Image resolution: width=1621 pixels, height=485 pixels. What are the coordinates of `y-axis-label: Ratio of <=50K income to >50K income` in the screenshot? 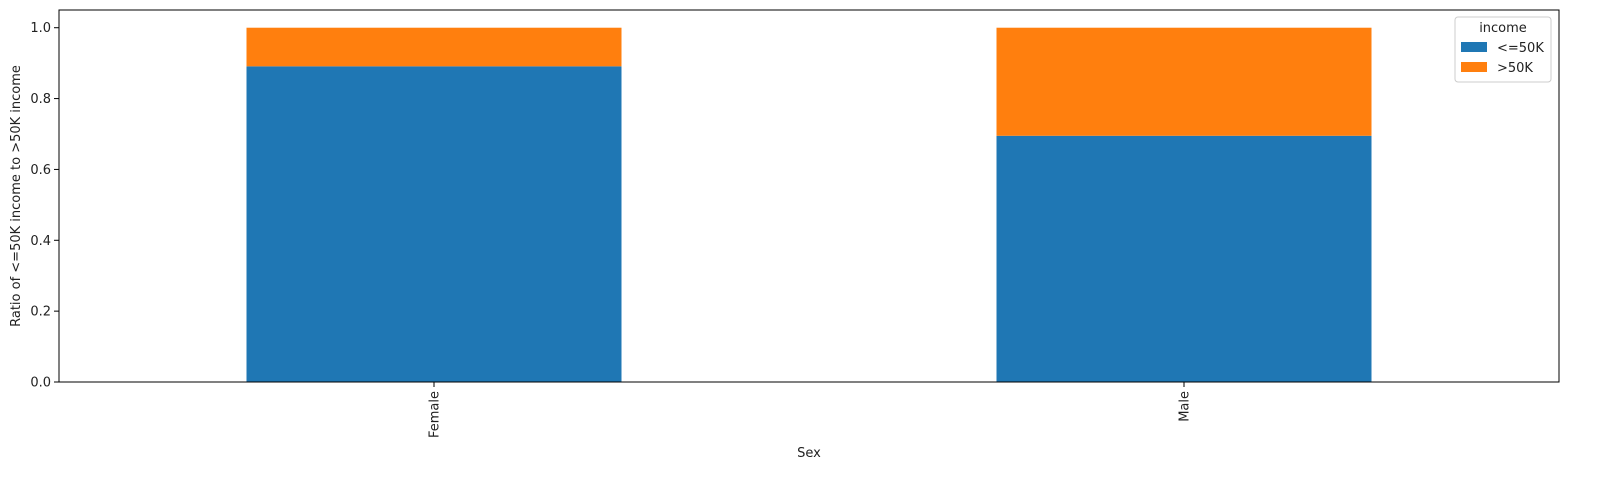 It's located at (16, 196).